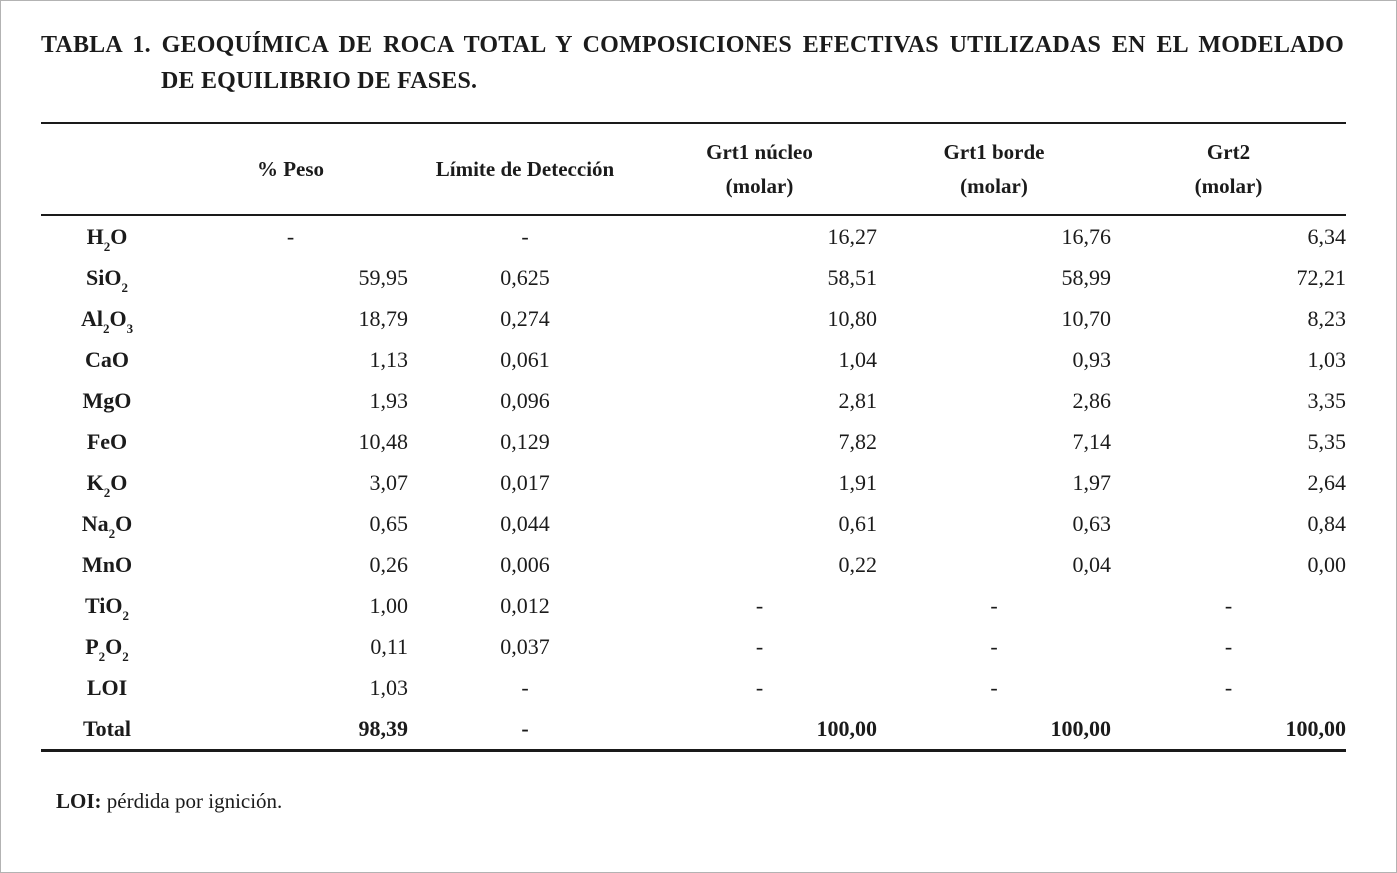 The width and height of the screenshot is (1397, 873). I want to click on subscript: 3, so click(130, 328).